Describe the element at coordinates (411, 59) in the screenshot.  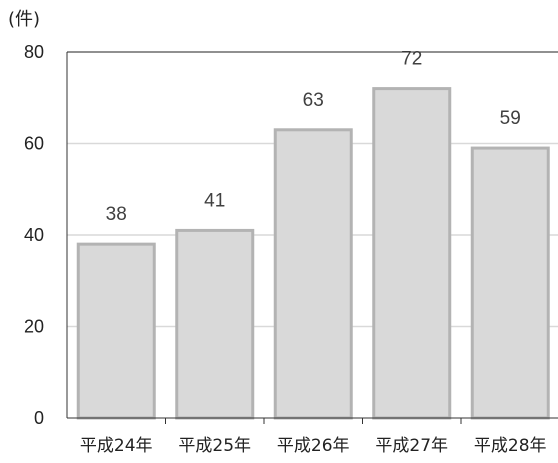
I see `bar-value-label: 72` at that location.